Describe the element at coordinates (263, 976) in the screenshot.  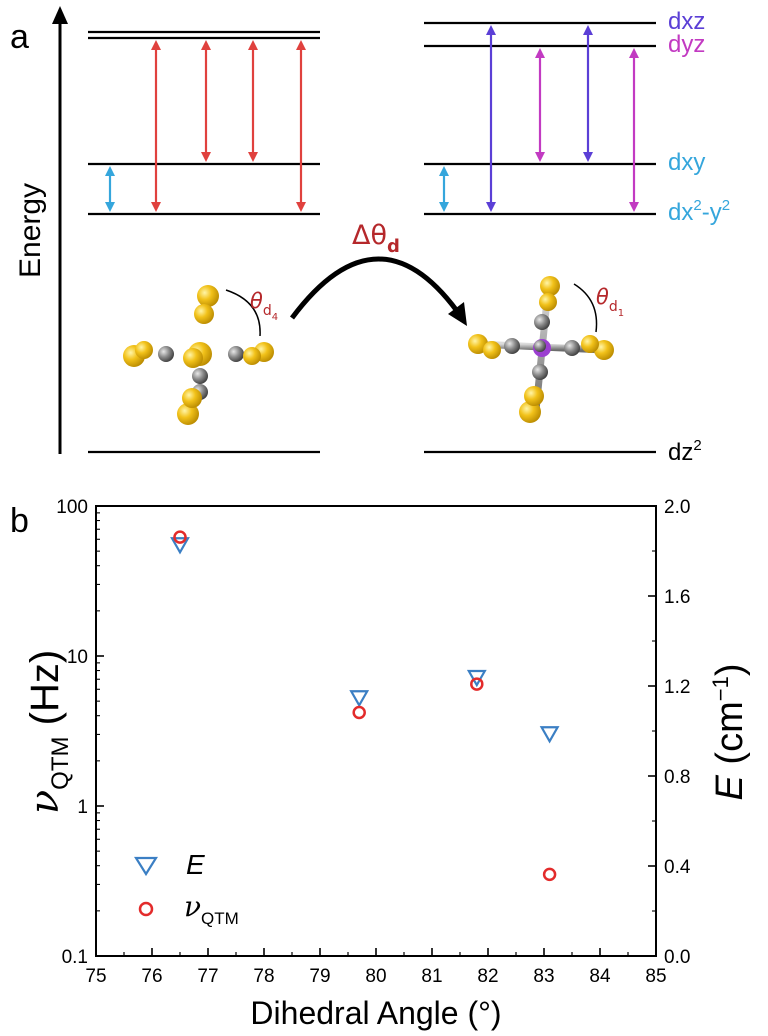
I see `x-tick-label: 78` at that location.